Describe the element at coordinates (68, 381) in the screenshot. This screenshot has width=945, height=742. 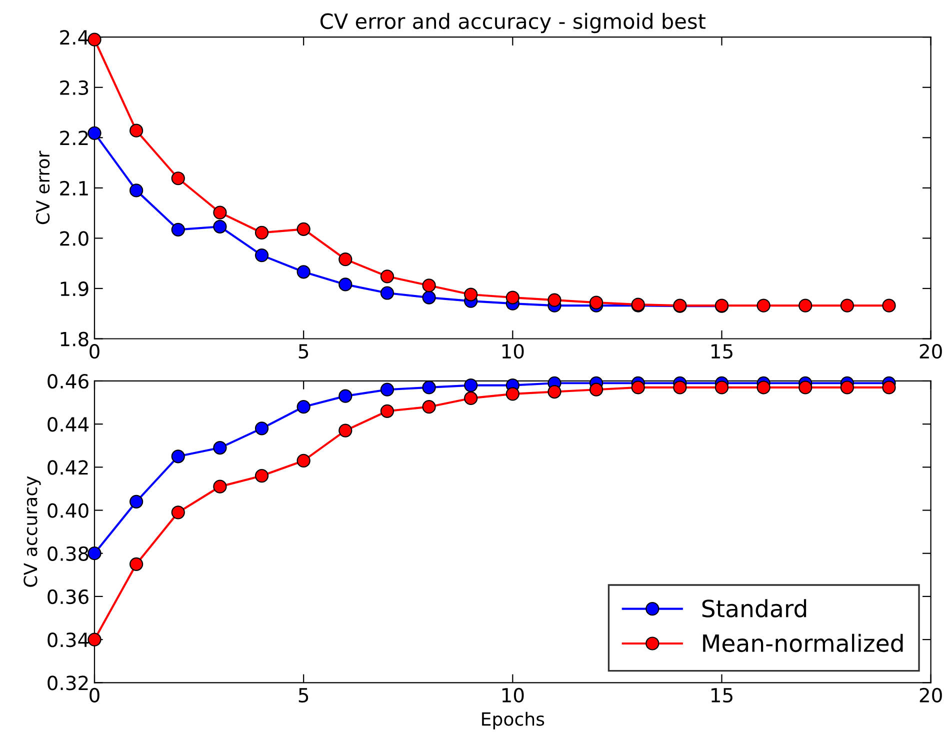
I see `y-tick-label: 0.46` at that location.